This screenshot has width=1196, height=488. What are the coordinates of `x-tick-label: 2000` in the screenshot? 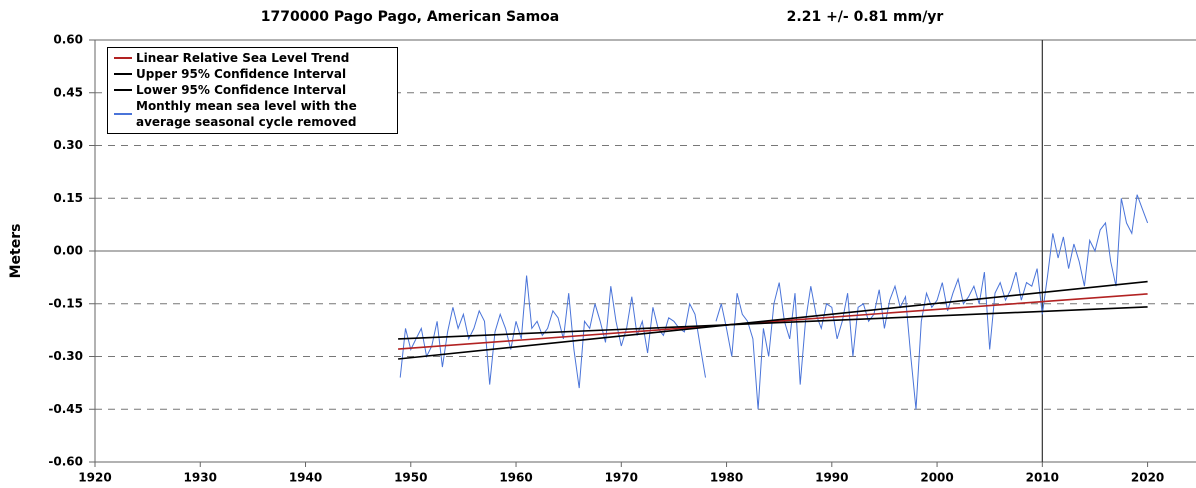 It's located at (936, 478).